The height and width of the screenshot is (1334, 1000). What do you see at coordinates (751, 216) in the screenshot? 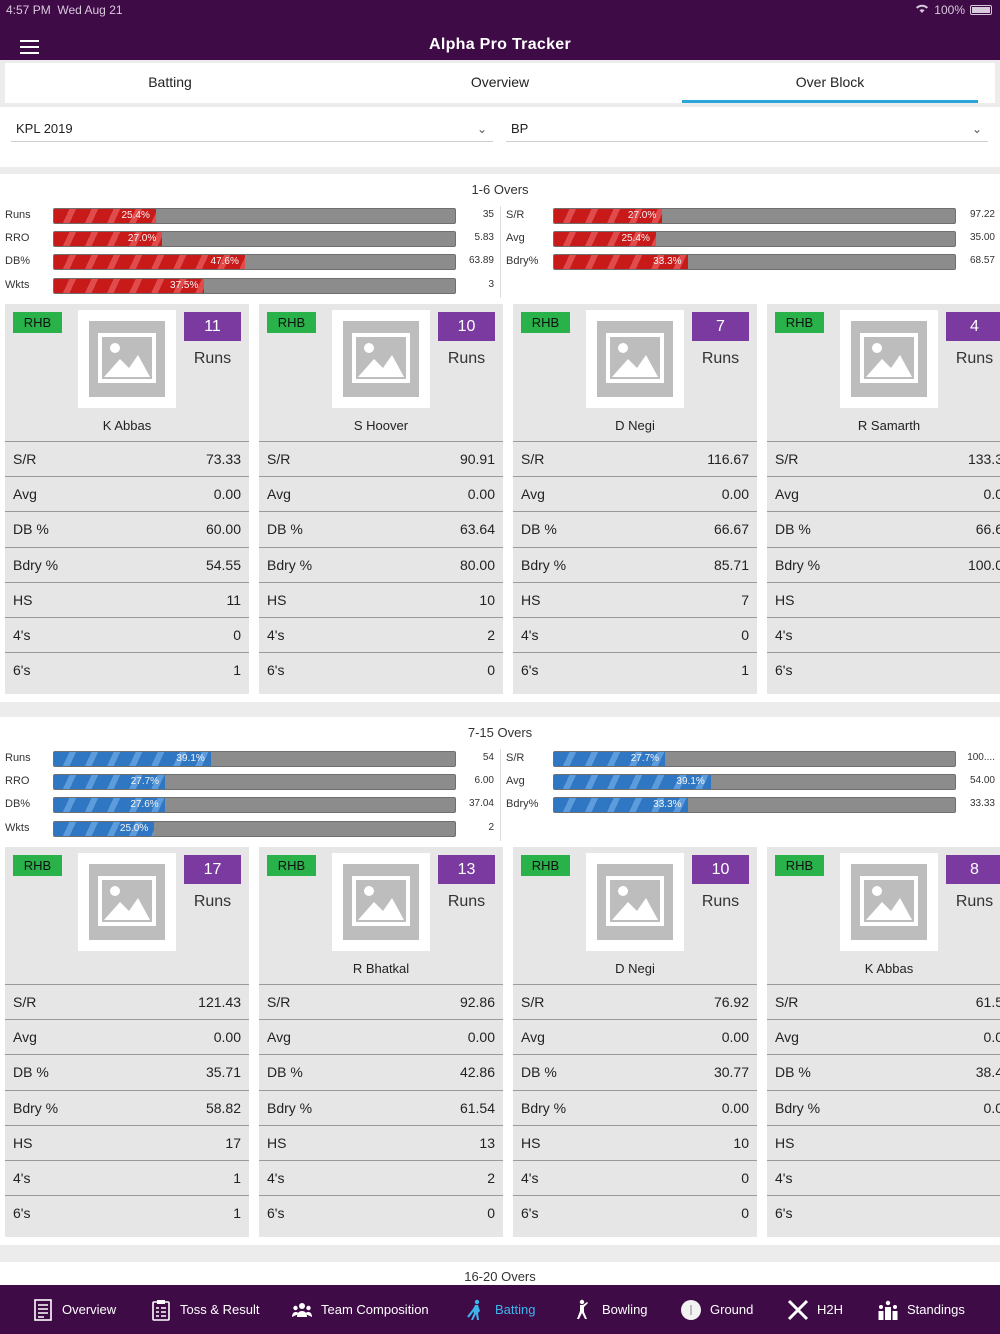
I see `metric-row: S/R 27.0% 97.22` at bounding box center [751, 216].